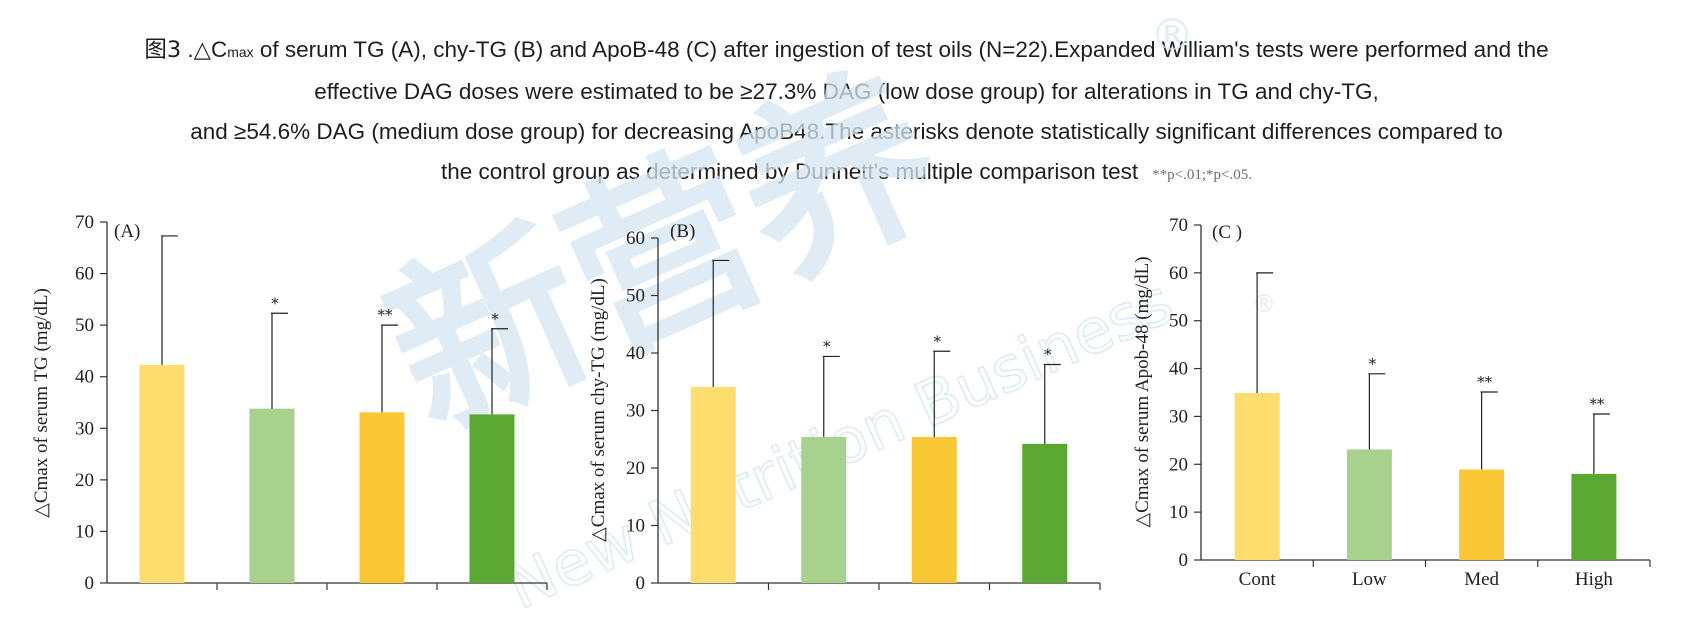 The width and height of the screenshot is (1693, 627). What do you see at coordinates (1594, 579) in the screenshot?
I see `x-tick-label: High` at bounding box center [1594, 579].